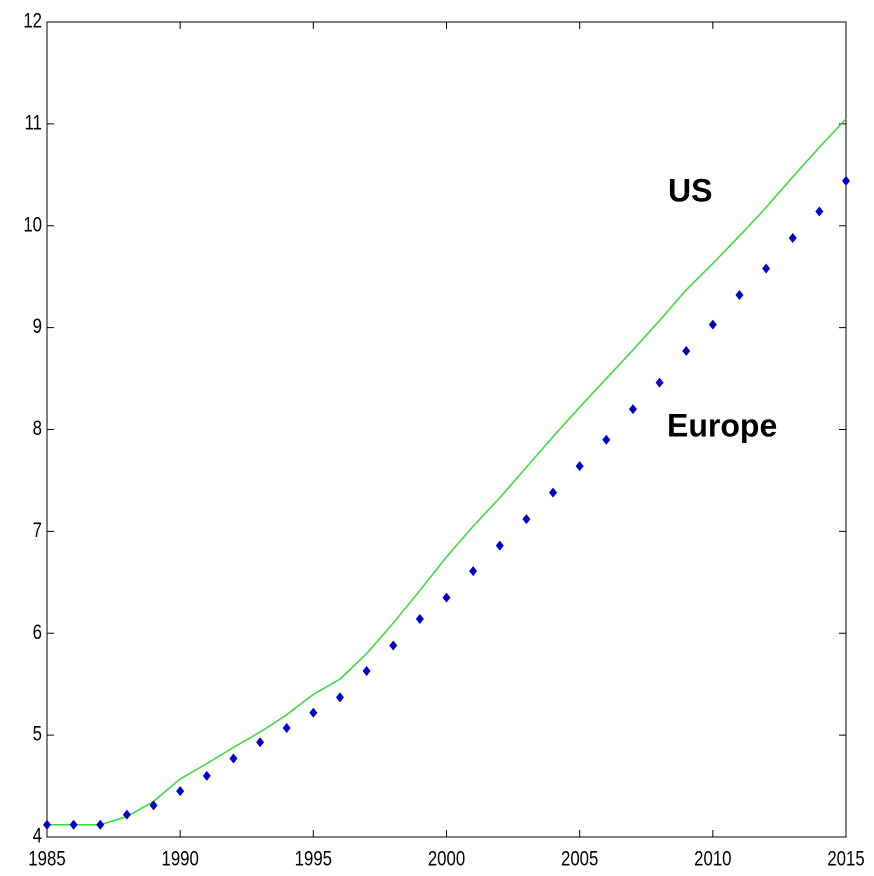 The image size is (874, 876). I want to click on y-tick-label: 10, so click(32, 225).